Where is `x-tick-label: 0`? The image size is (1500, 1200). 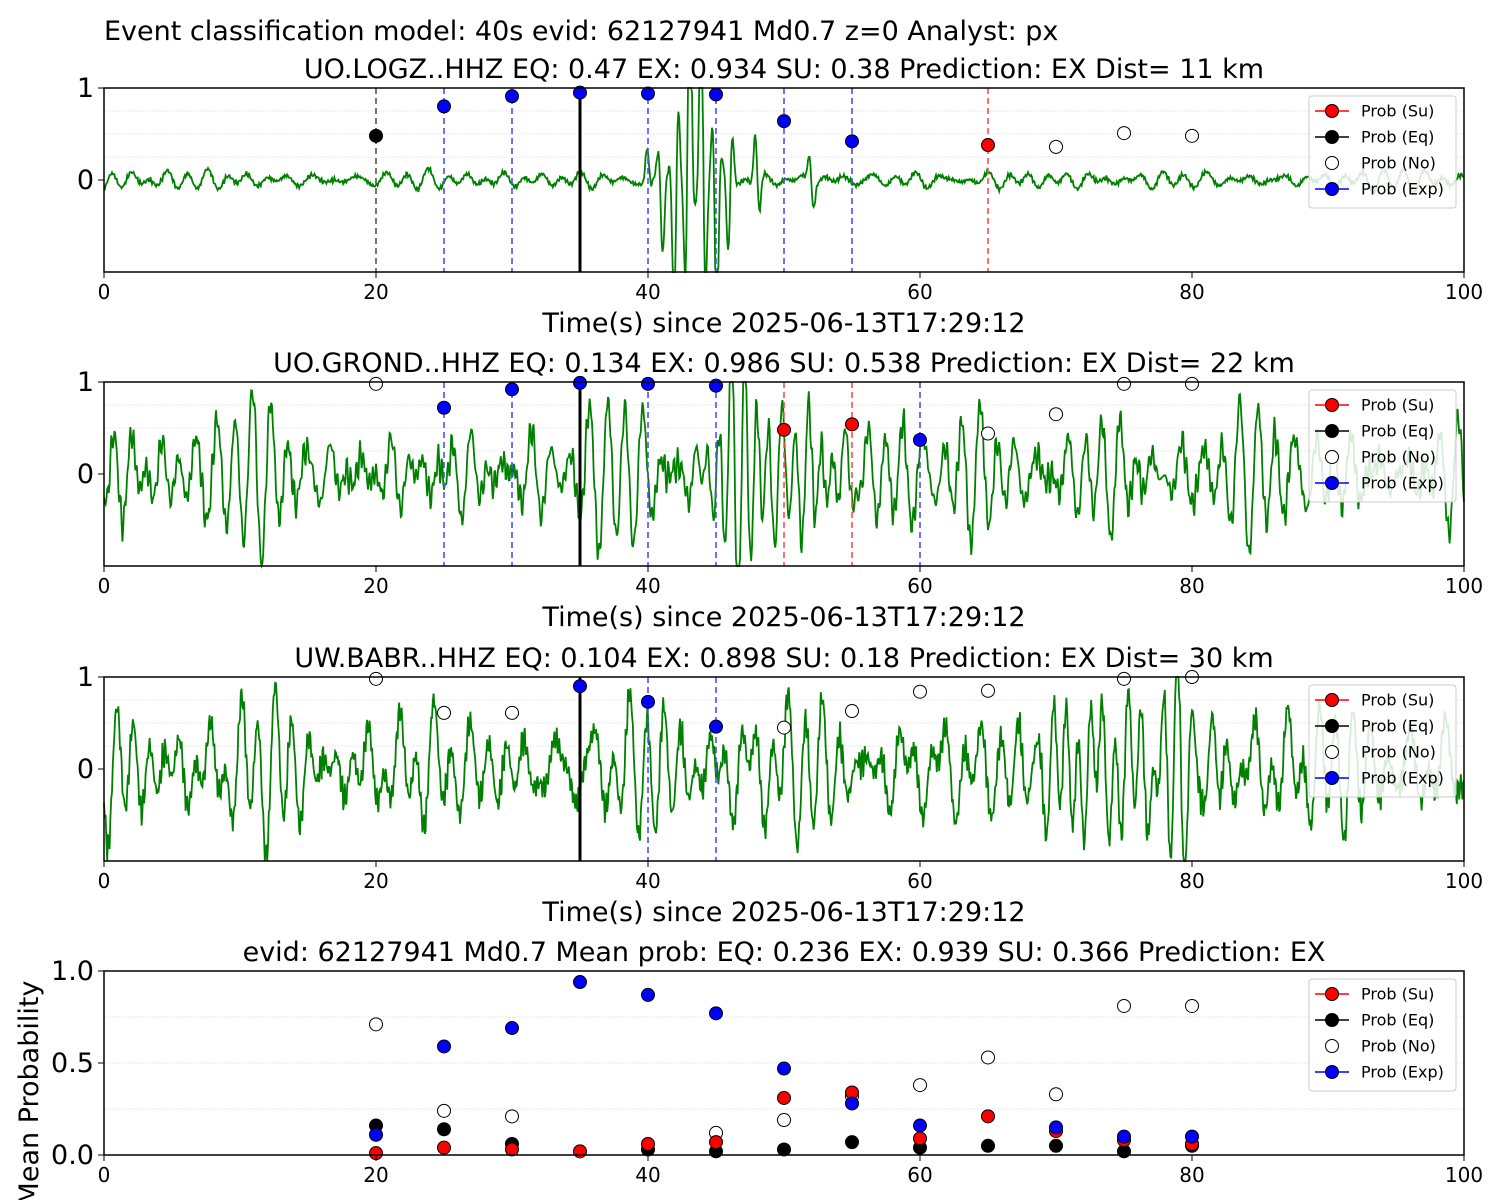
x-tick-label: 0 is located at coordinates (104, 1175).